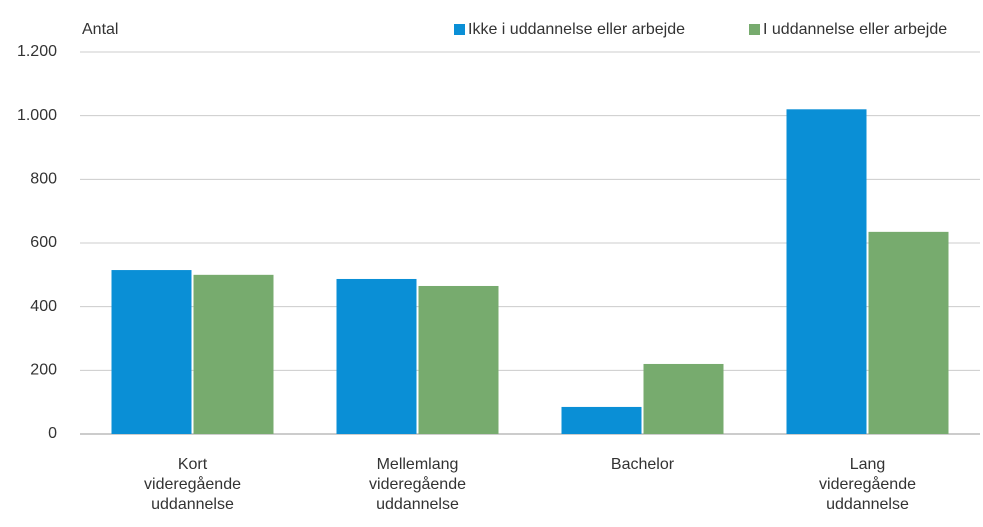  Describe the element at coordinates (867, 484) in the screenshot. I see `x-tick-label: Lang videregående uddannelse` at that location.